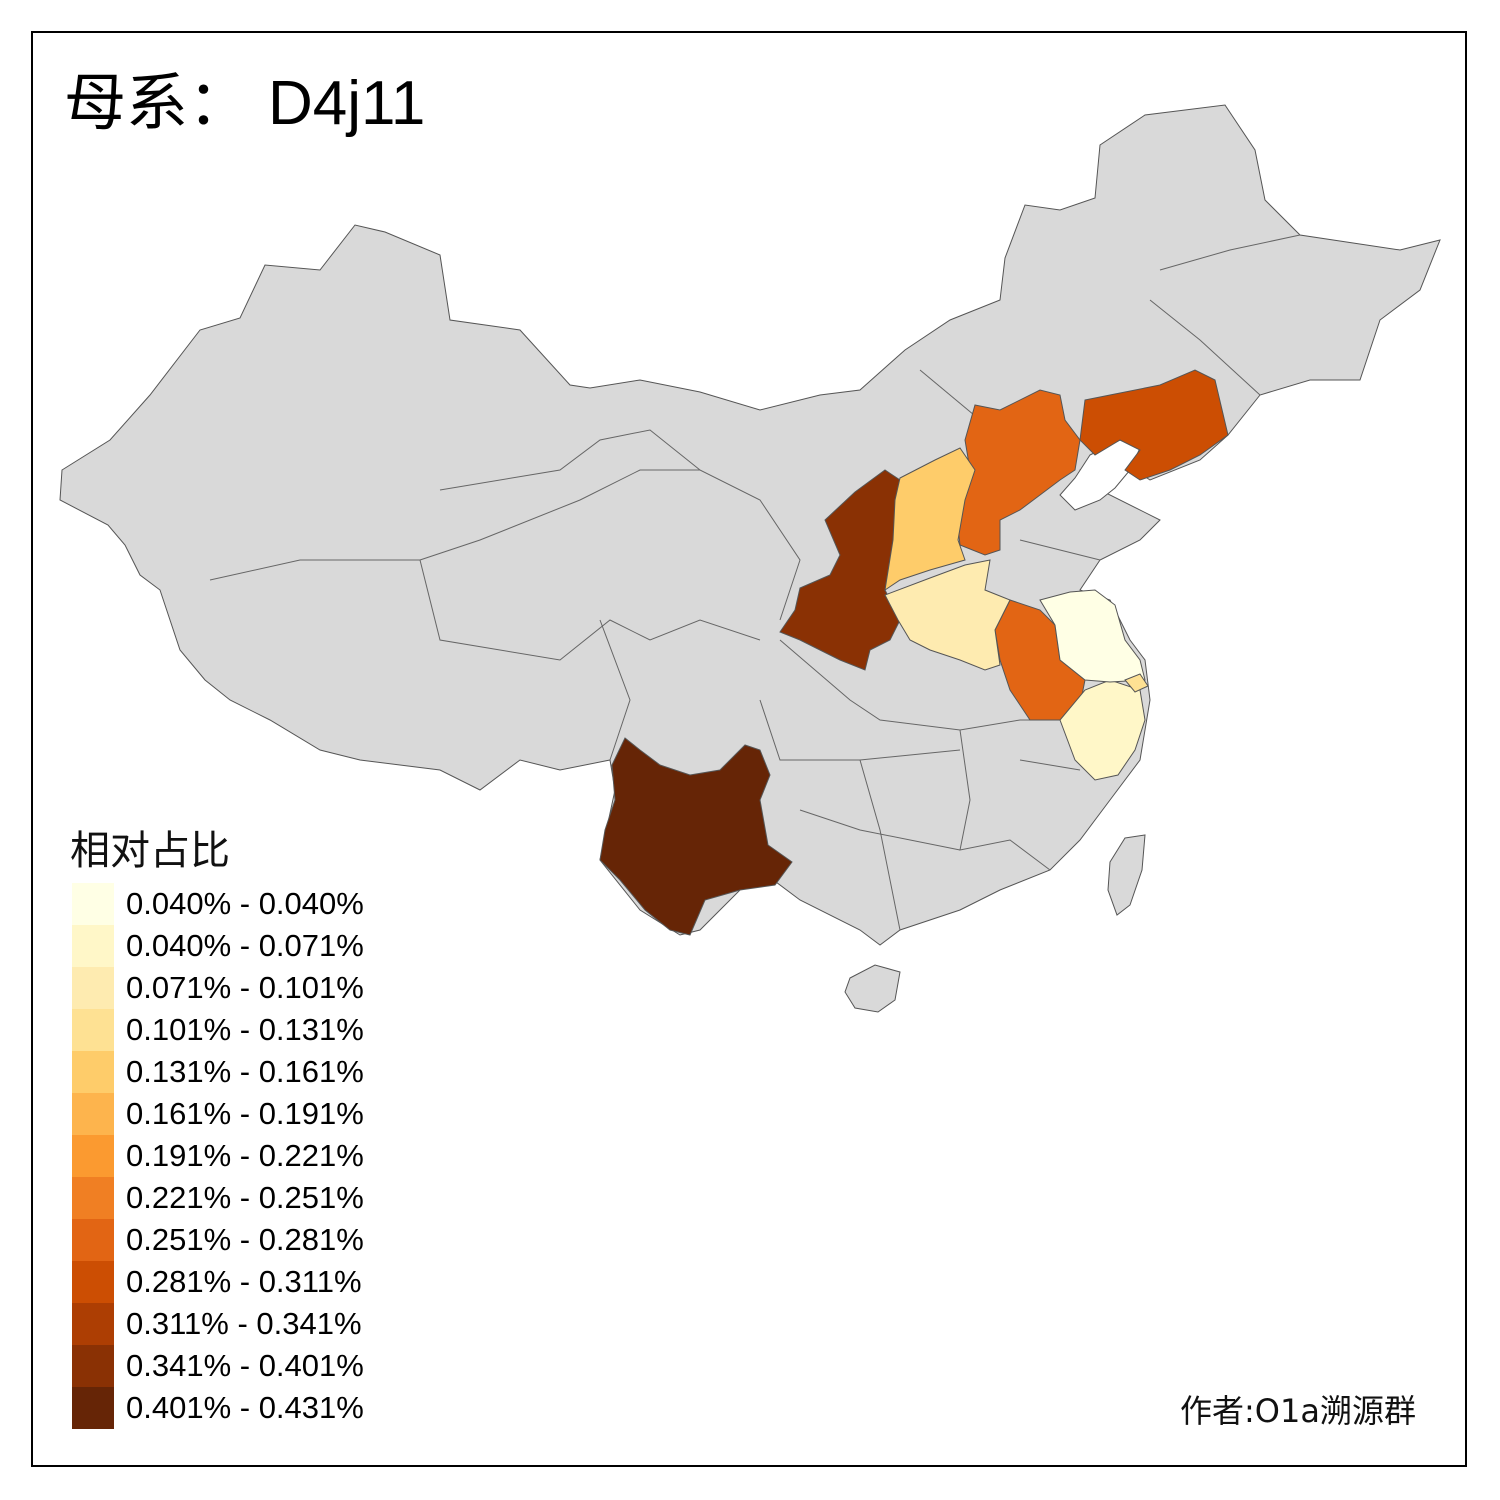  What do you see at coordinates (1154, 425) in the screenshot?
I see `region-liaoning` at bounding box center [1154, 425].